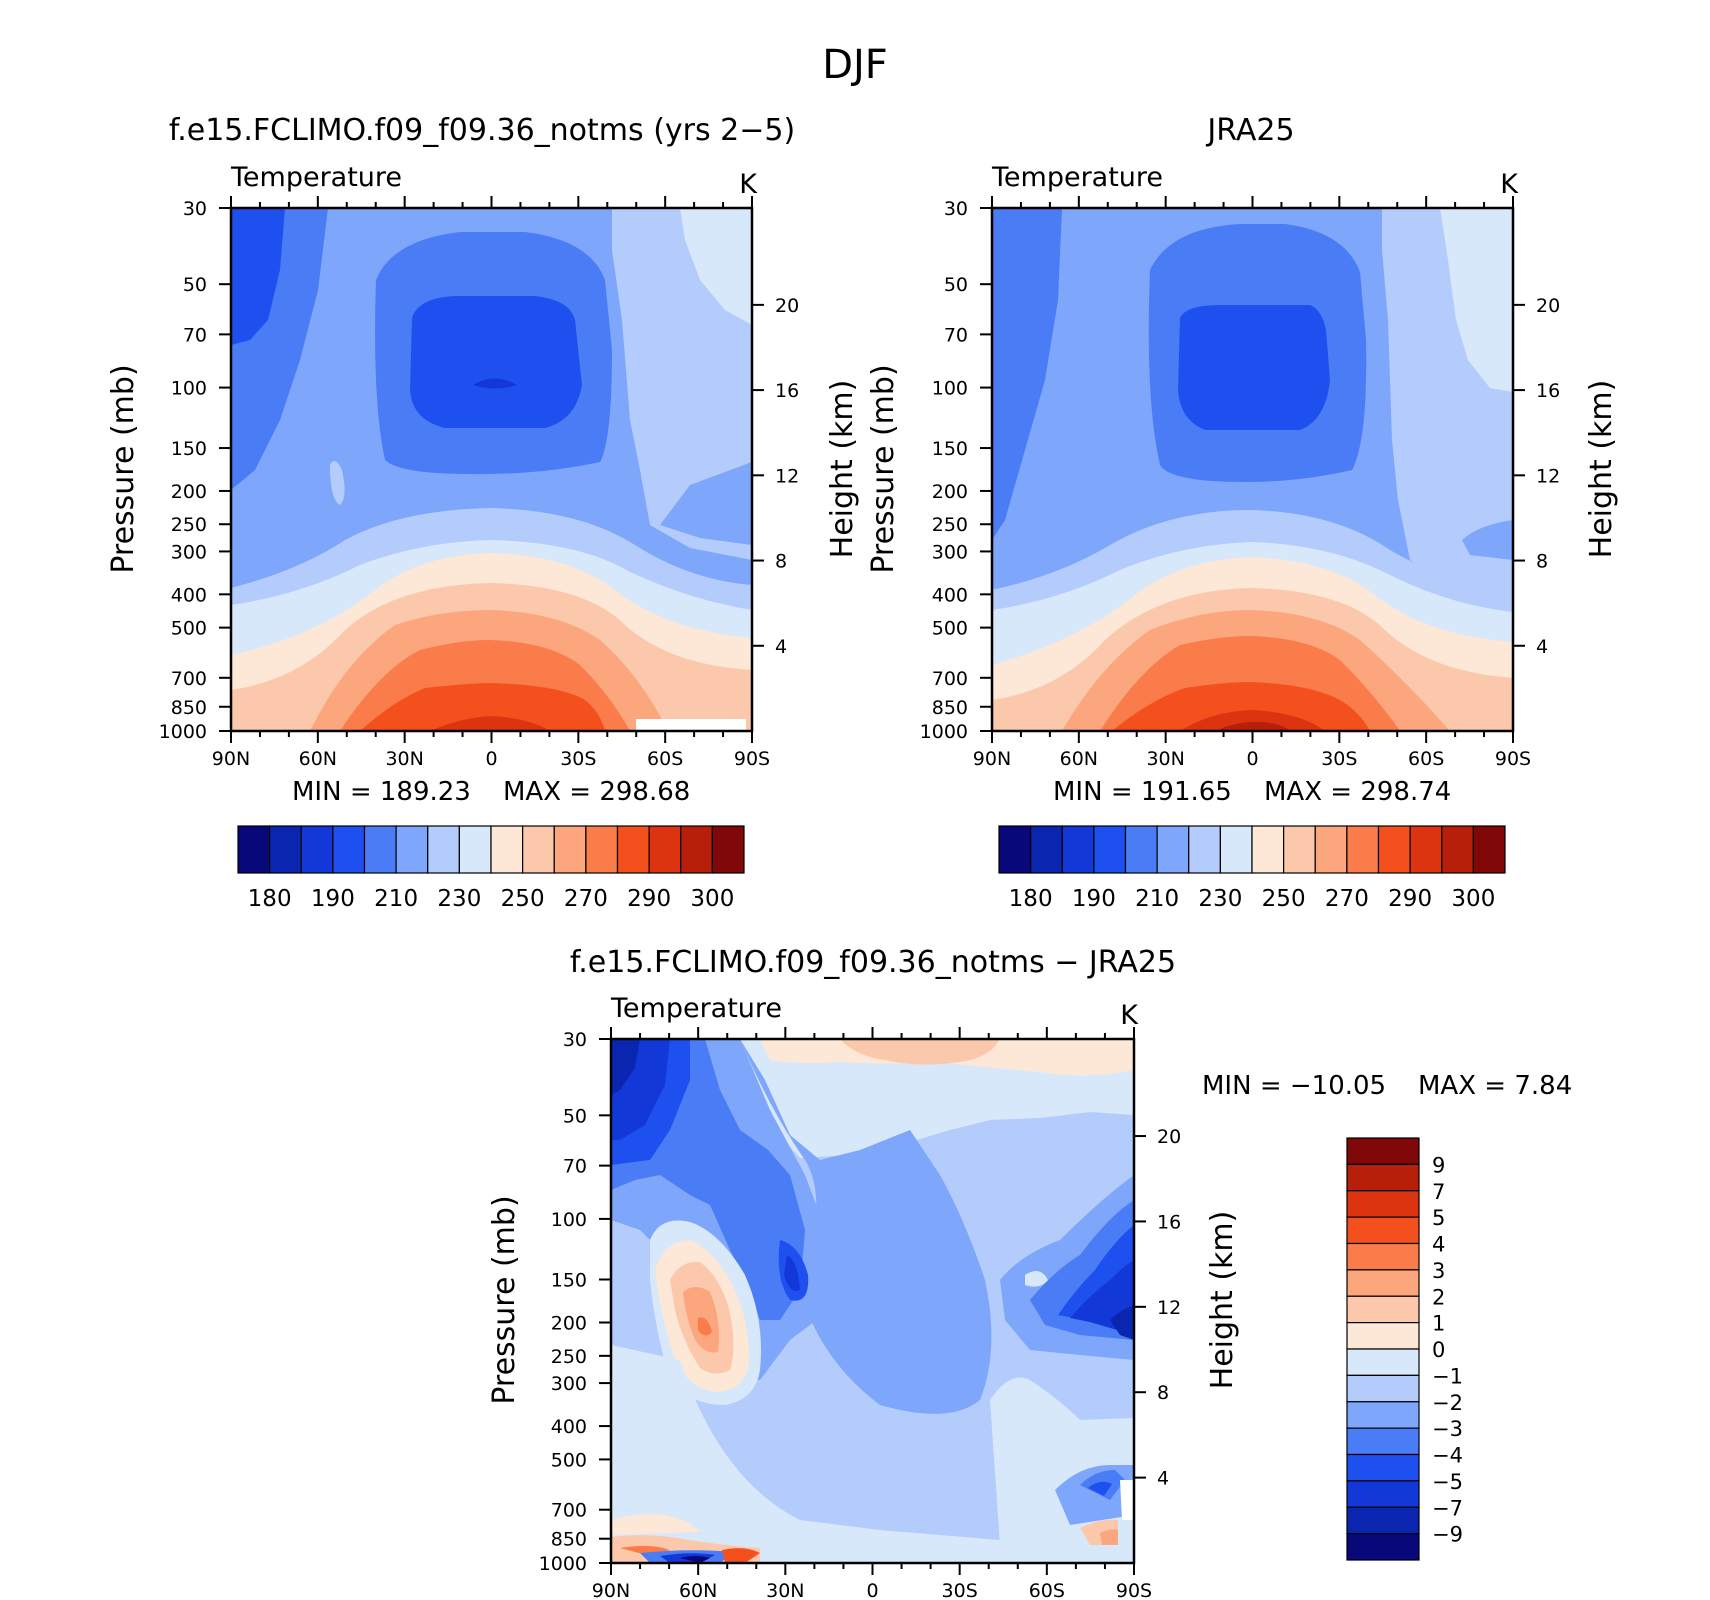  Describe the element at coordinates (1509, 184) in the screenshot. I see `panel-2-subtitle-right: K` at that location.